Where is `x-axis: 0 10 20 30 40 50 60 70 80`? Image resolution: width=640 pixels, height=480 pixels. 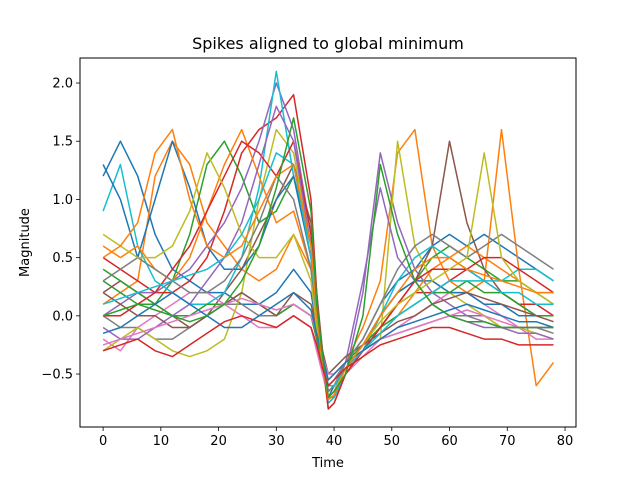 x-axis: 0 10 20 30 40 50 60 70 80 is located at coordinates (336, 438).